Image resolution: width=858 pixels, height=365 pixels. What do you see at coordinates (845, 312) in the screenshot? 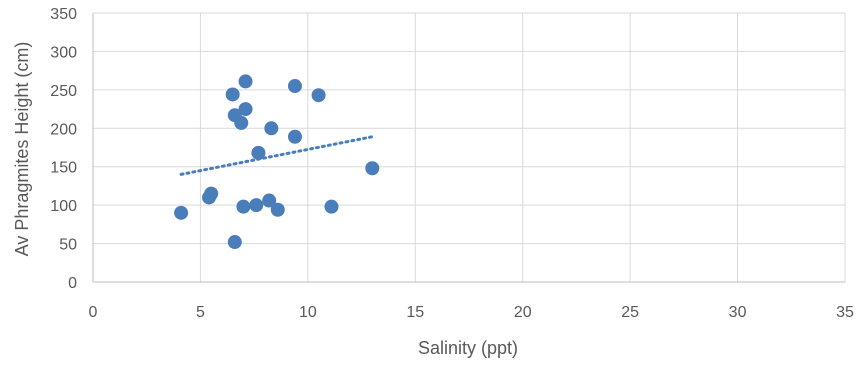
I see `x-tick-label: 35` at bounding box center [845, 312].